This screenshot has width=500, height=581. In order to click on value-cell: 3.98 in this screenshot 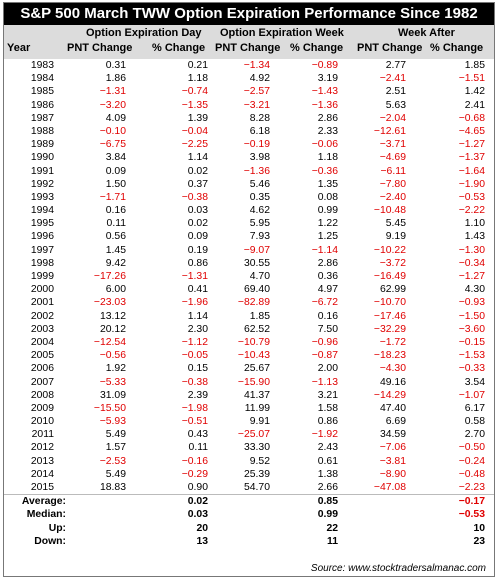, I will do `click(259, 158)`.